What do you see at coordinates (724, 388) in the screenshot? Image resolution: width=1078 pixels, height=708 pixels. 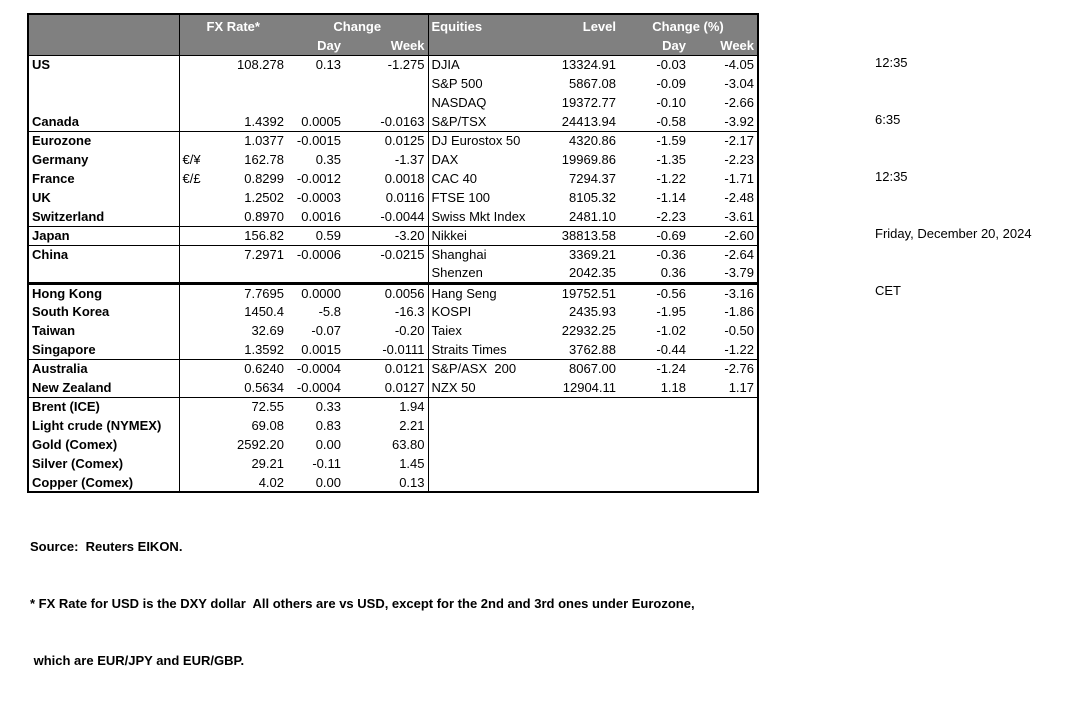 I see `equity-week-change-cell: 1.17` at bounding box center [724, 388].